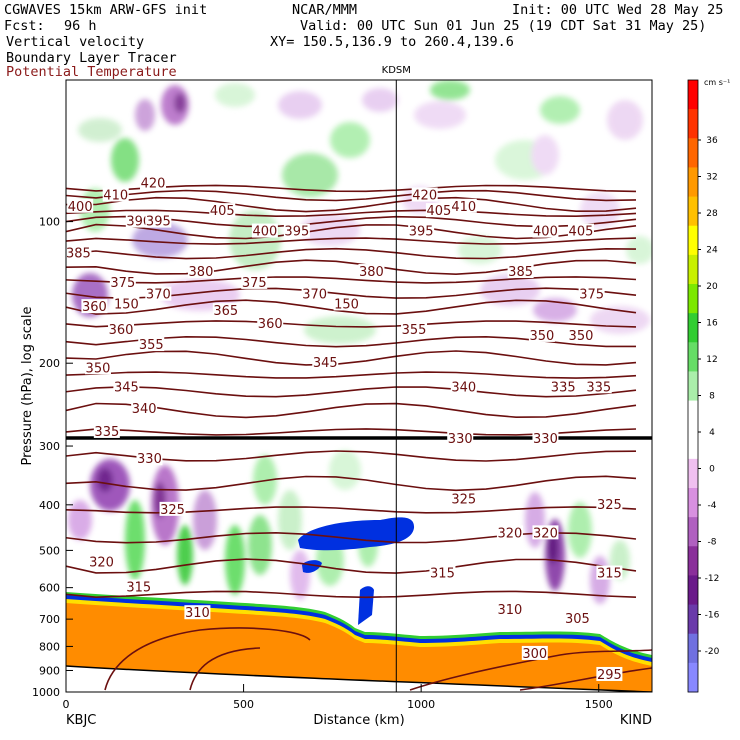  Describe the element at coordinates (545, 439) in the screenshot. I see `theta-label: 330` at that location.